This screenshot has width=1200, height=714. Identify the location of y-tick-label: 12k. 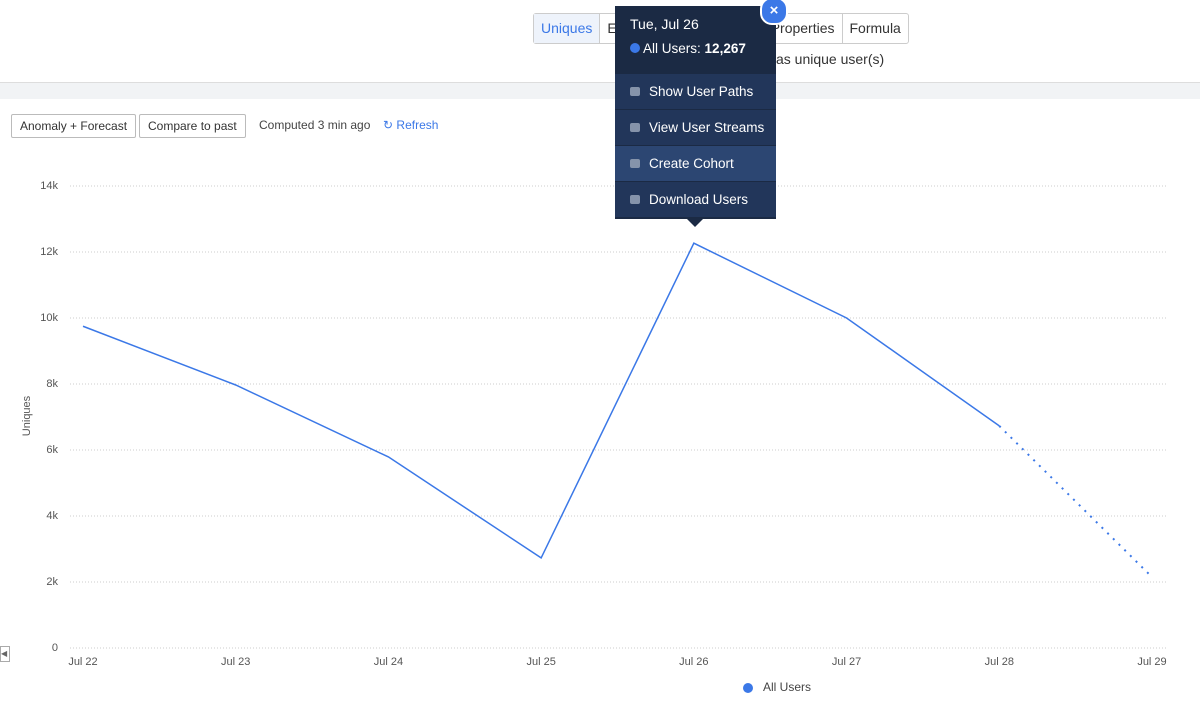
(49, 252).